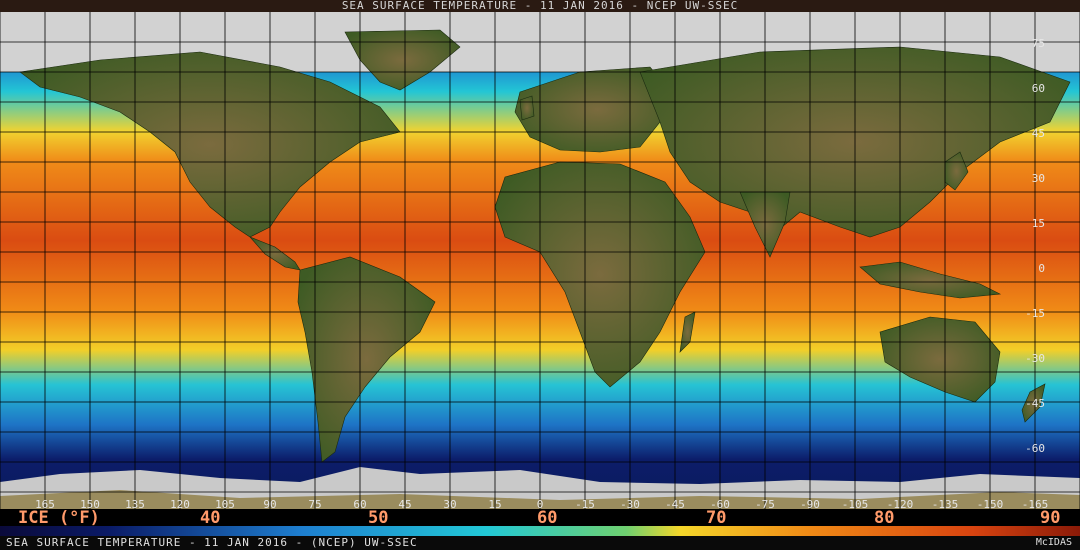 The width and height of the screenshot is (1080, 550). What do you see at coordinates (540, 531) in the screenshot?
I see `temperature-colorbar` at bounding box center [540, 531].